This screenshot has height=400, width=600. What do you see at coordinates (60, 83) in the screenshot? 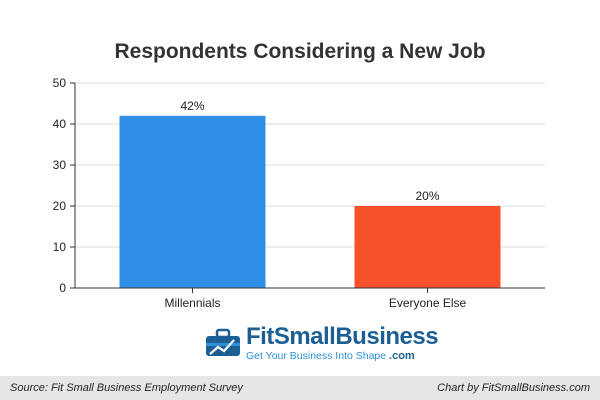
I see `y-tick-label: 50` at bounding box center [60, 83].